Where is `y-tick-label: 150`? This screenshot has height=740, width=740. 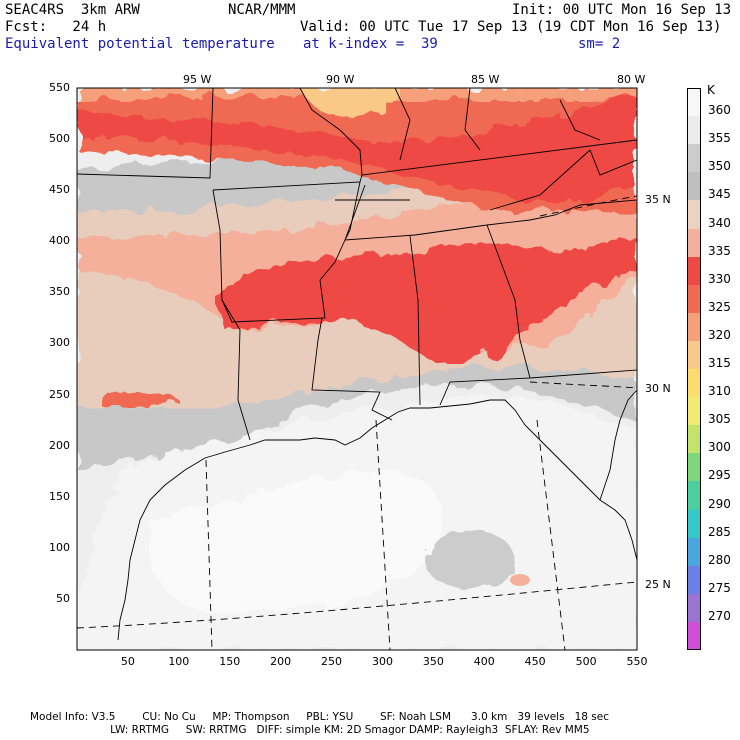 y-tick-label: 150 is located at coordinates (59, 496).